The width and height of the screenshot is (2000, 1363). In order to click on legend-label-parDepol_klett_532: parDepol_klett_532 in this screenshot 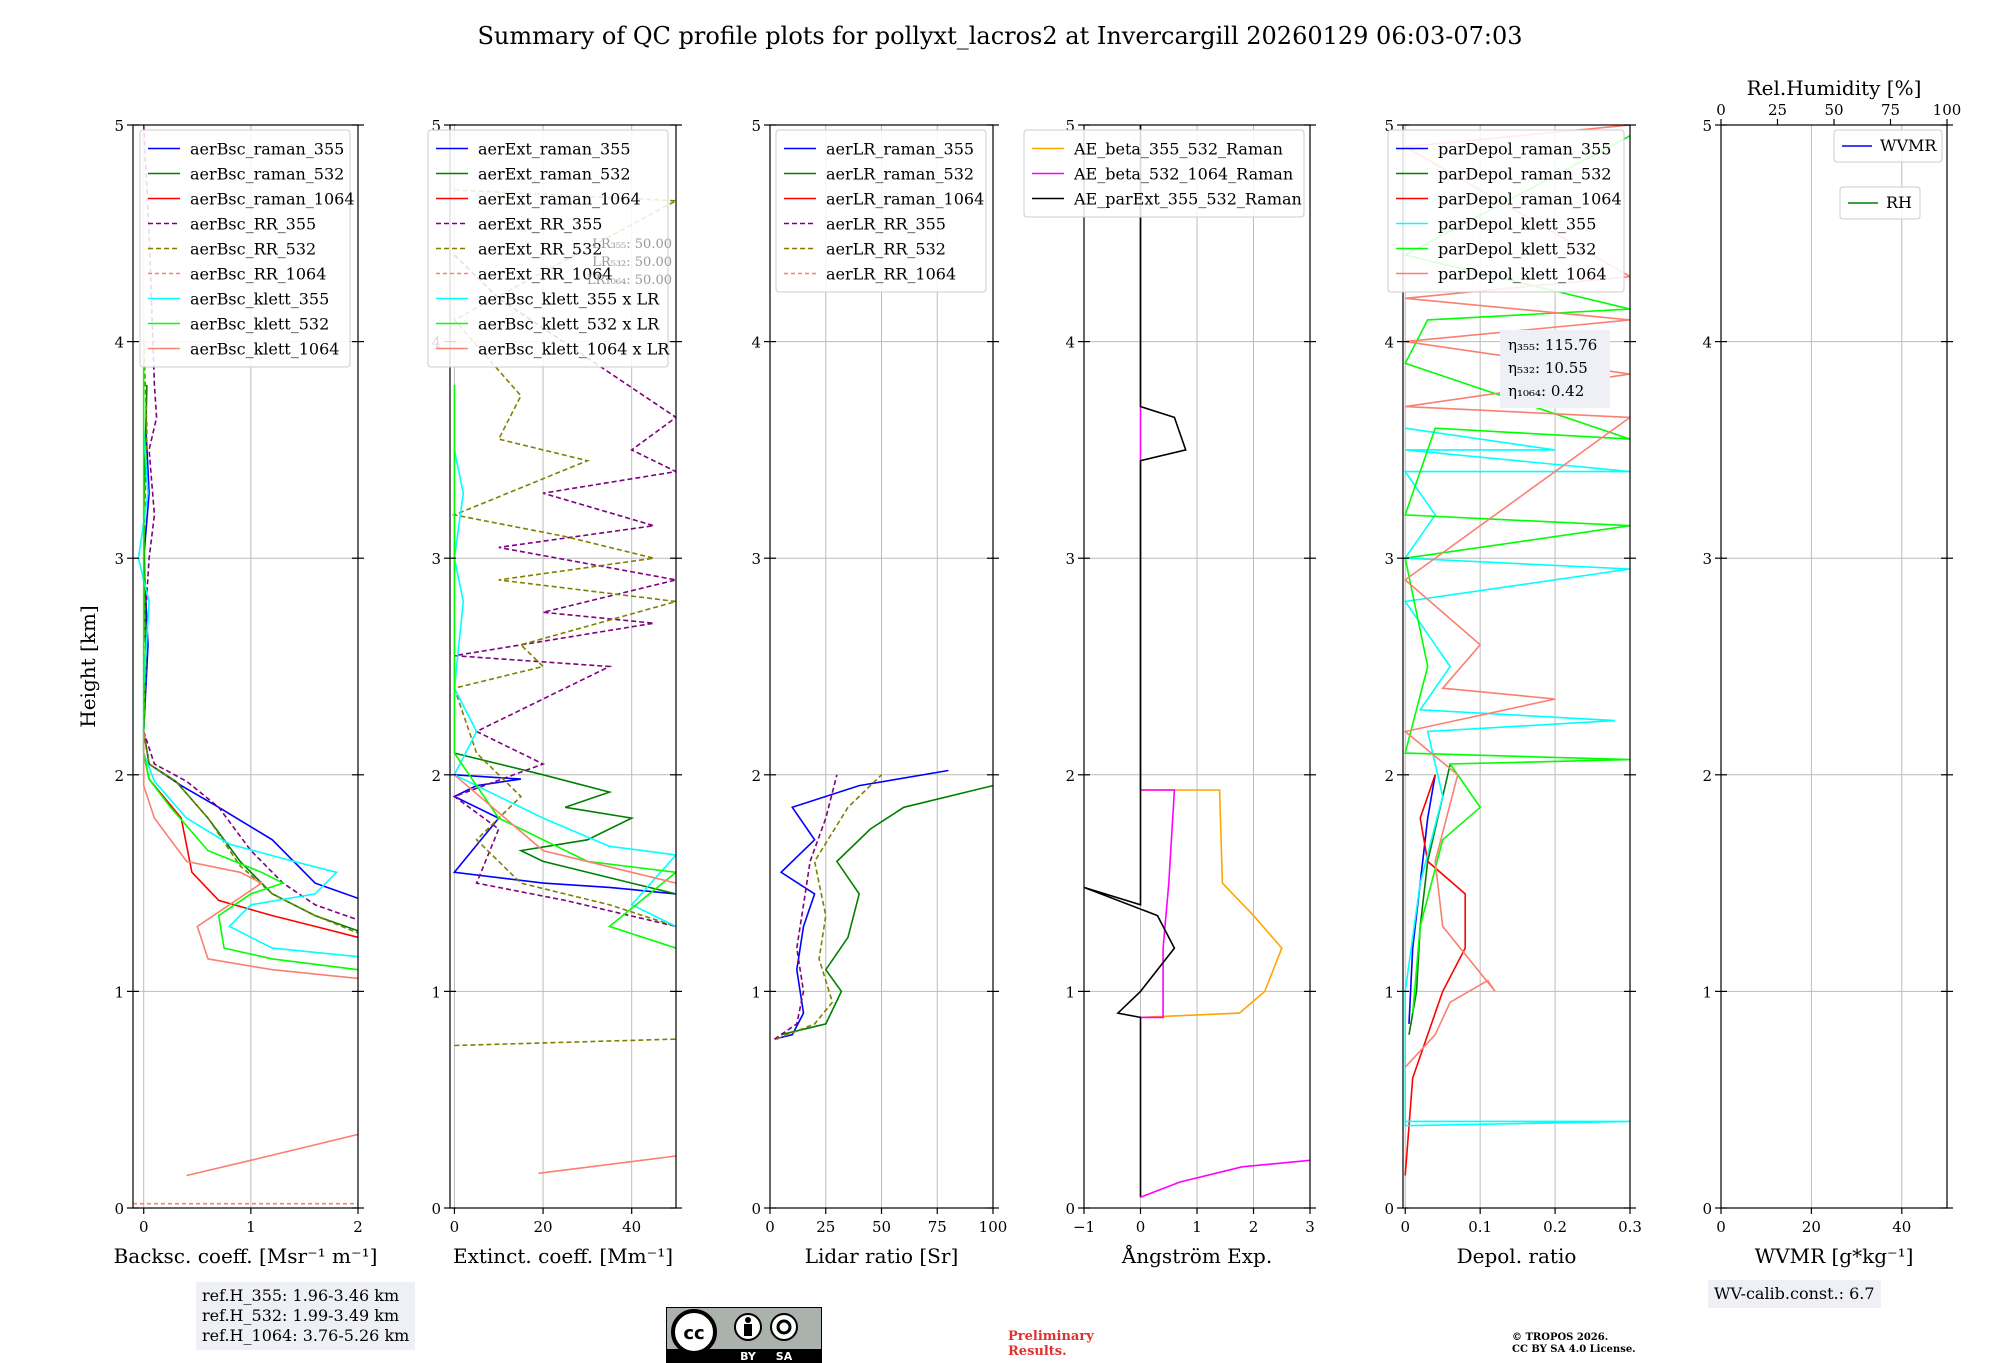, I will do `click(1517, 249)`.